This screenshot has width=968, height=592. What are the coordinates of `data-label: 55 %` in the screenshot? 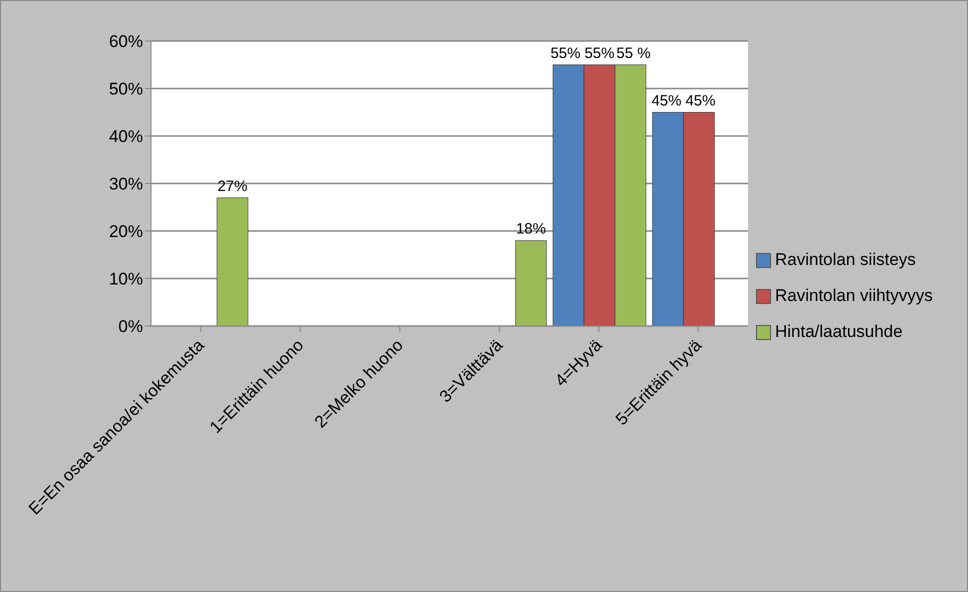 It's located at (633, 53).